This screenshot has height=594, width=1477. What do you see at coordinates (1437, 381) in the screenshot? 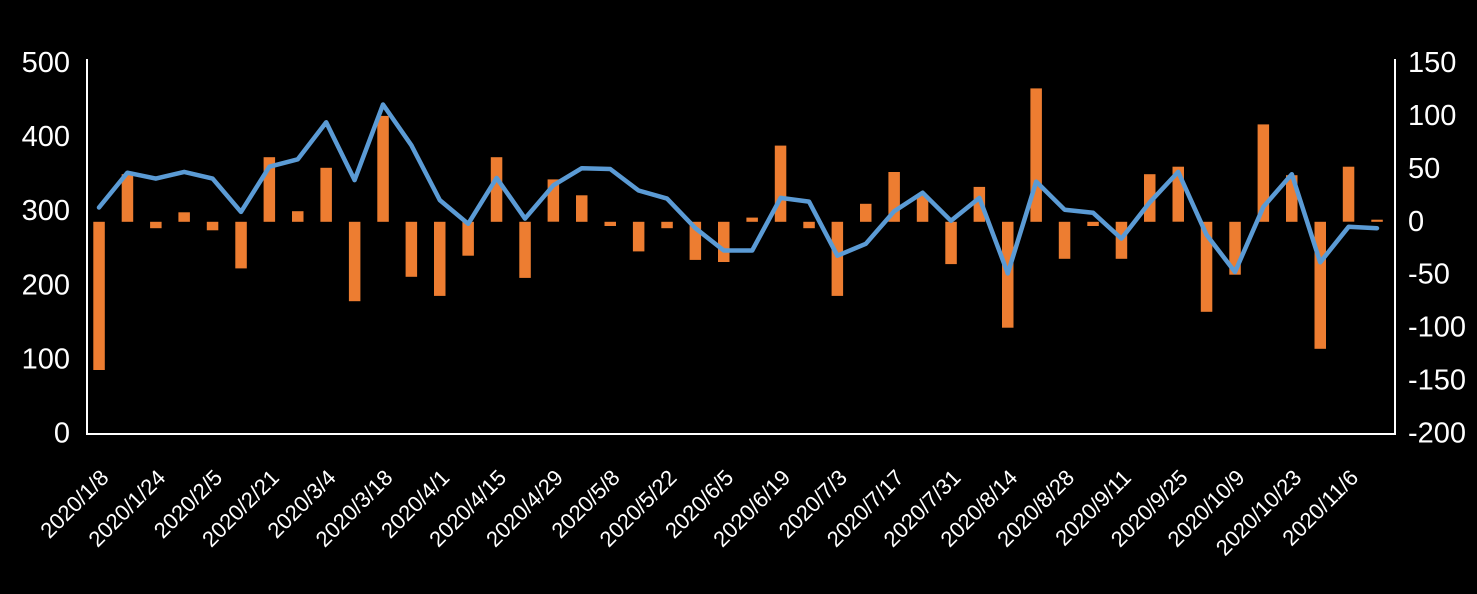
I see `right-axis-tick-label: -150` at bounding box center [1437, 381].